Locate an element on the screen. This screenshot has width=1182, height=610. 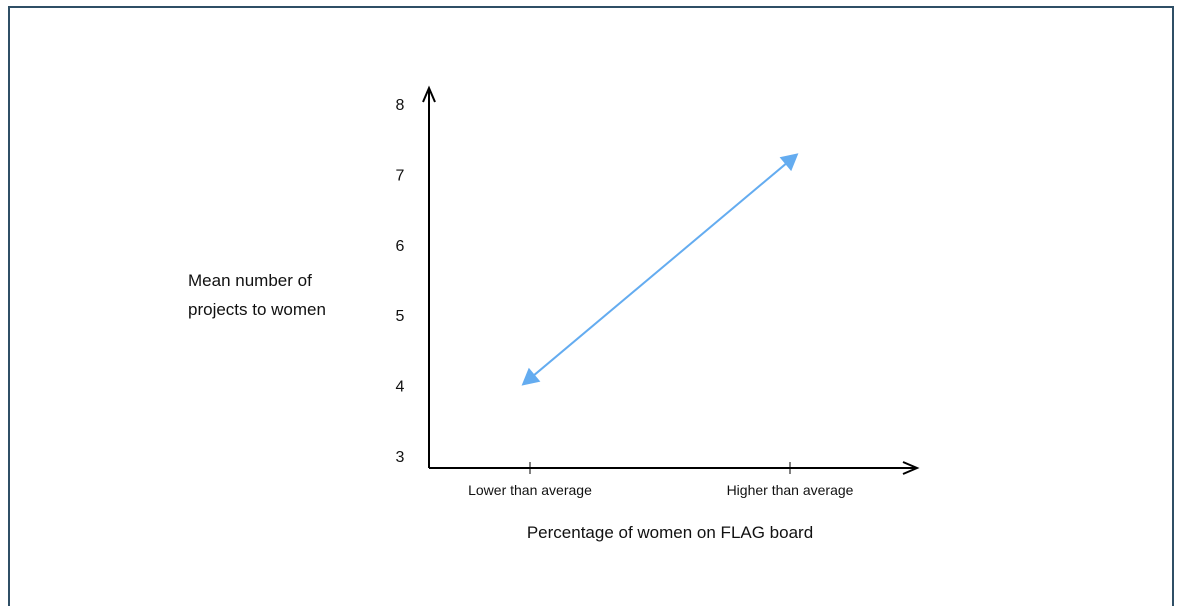
x-tick-label: Lower than average is located at coordinates (530, 490).